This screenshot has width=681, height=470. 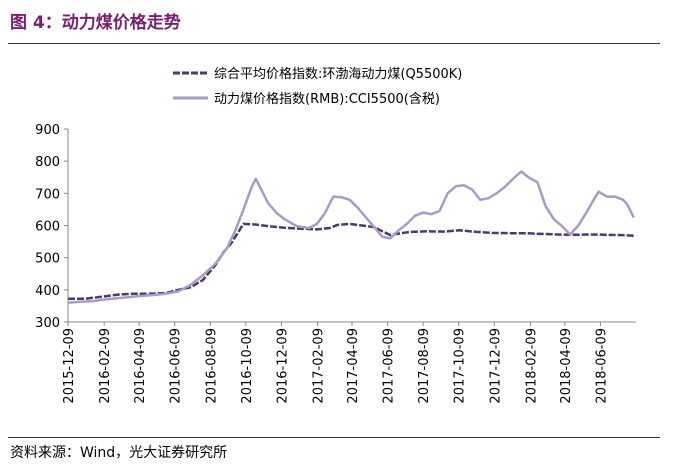 What do you see at coordinates (566, 366) in the screenshot?
I see `x-tick-label: 2018-04-09` at bounding box center [566, 366].